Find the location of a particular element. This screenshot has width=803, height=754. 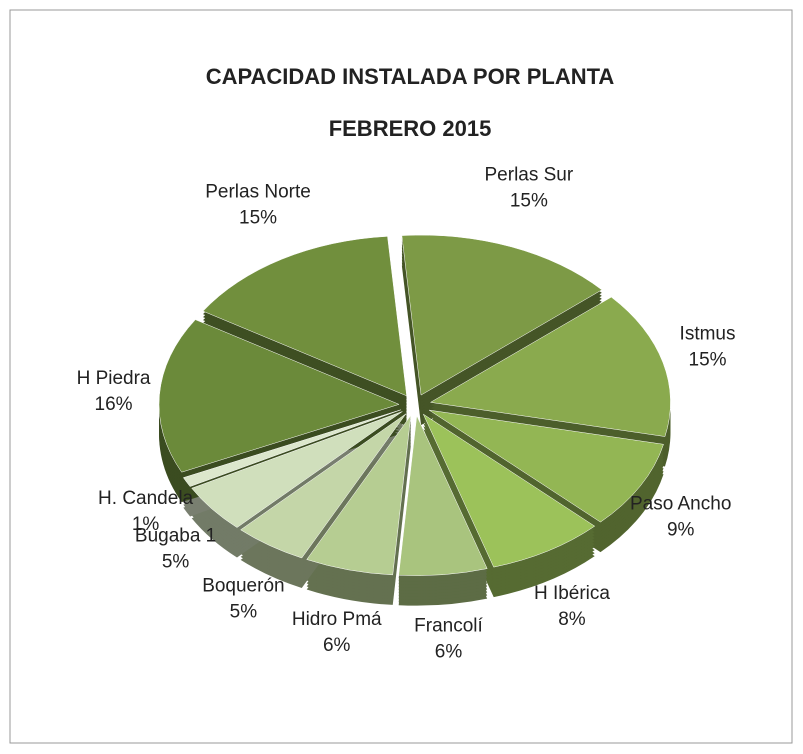

slice-label: Perlas Norte is located at coordinates (258, 191).